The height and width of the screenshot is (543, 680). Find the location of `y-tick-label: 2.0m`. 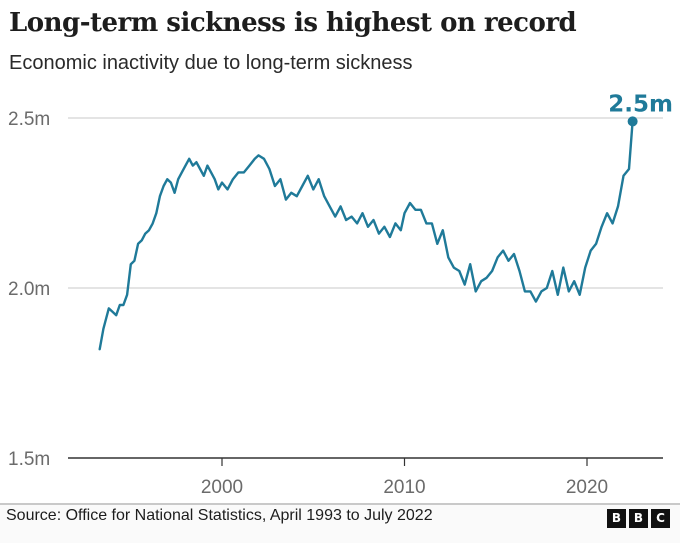

y-tick-label: 2.0m is located at coordinates (29, 289).